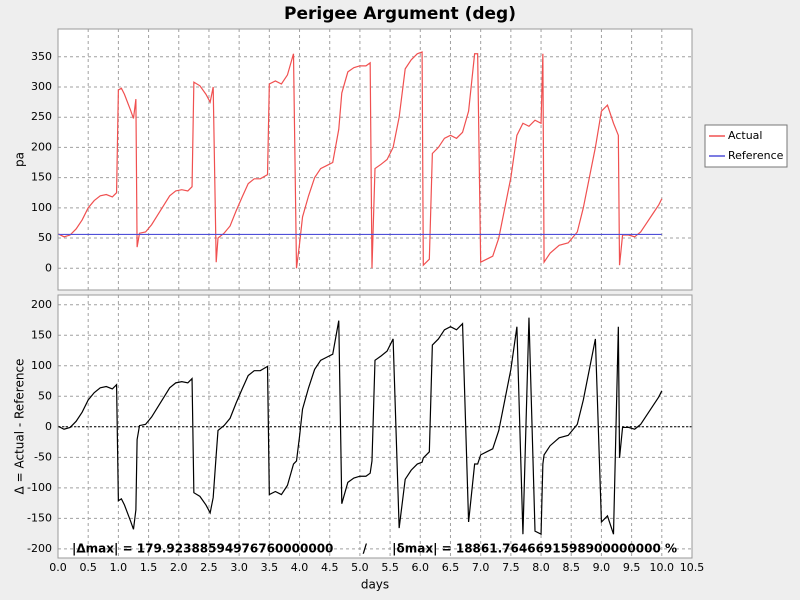 Image resolution: width=800 pixels, height=600 pixels. Describe the element at coordinates (39, 548) in the screenshot. I see `y-tick-label: -200` at that location.